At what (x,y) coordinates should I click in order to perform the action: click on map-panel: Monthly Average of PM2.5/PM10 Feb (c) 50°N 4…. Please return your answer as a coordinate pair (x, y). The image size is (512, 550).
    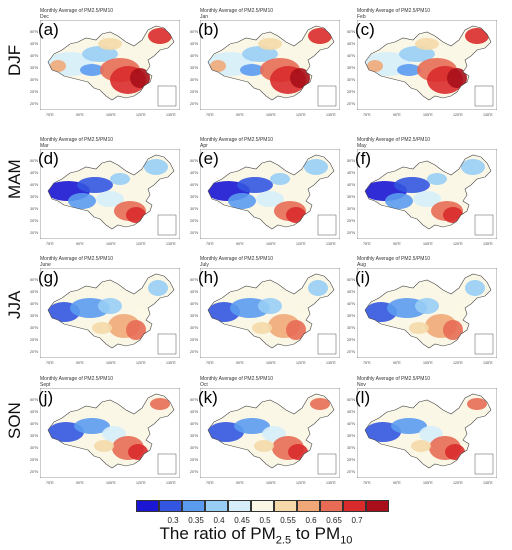
    Looking at the image, I should click on (422, 63).